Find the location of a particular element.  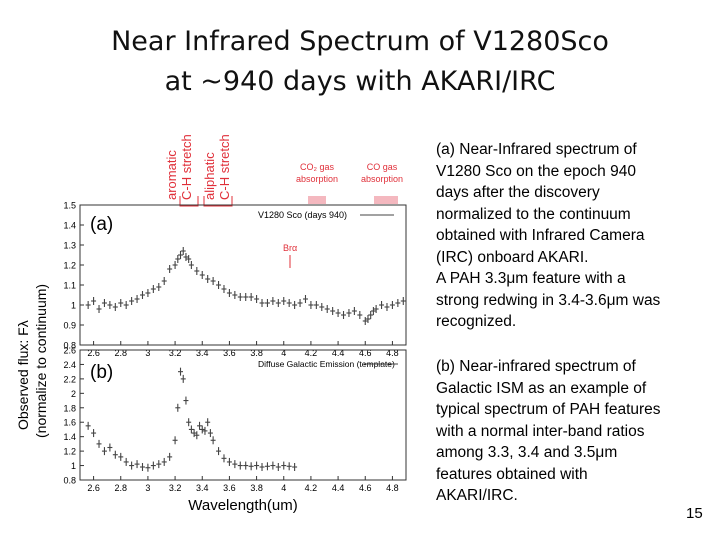

x-axis-label: Wavelength(um) is located at coordinates (242, 505).